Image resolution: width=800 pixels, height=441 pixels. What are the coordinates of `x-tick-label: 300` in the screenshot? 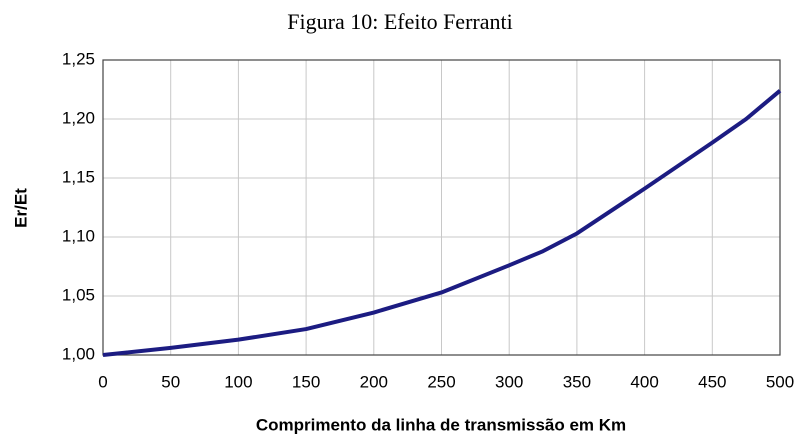 It's located at (509, 381).